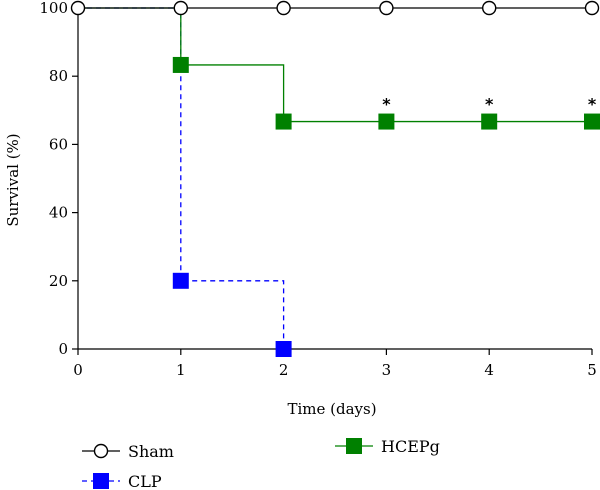 The image size is (600, 490). Describe the element at coordinates (387, 370) in the screenshot. I see `x-tick-label: 3` at that location.